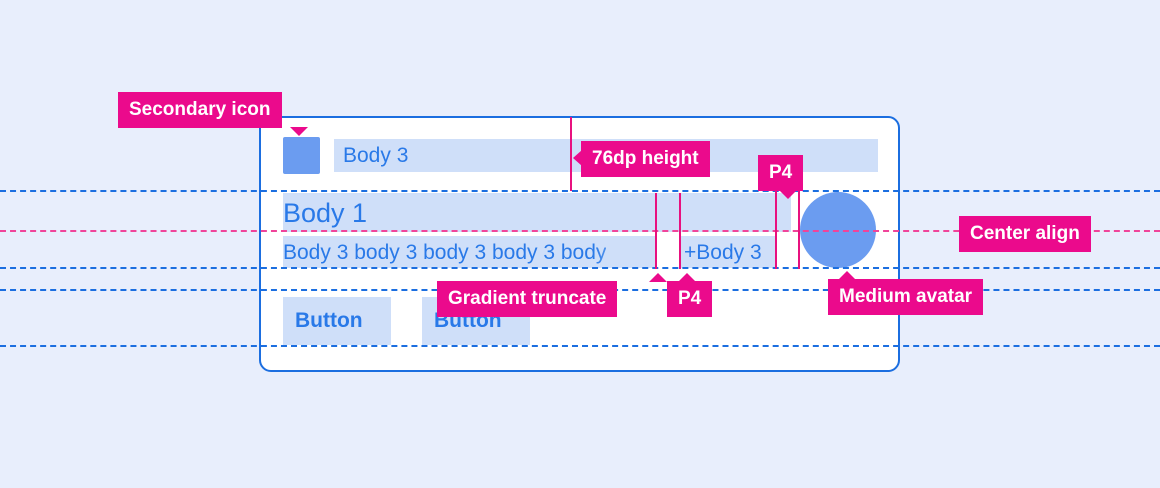 The image size is (1160, 488). What do you see at coordinates (376, 155) in the screenshot?
I see `top-row-body-text: Body 3` at bounding box center [376, 155].